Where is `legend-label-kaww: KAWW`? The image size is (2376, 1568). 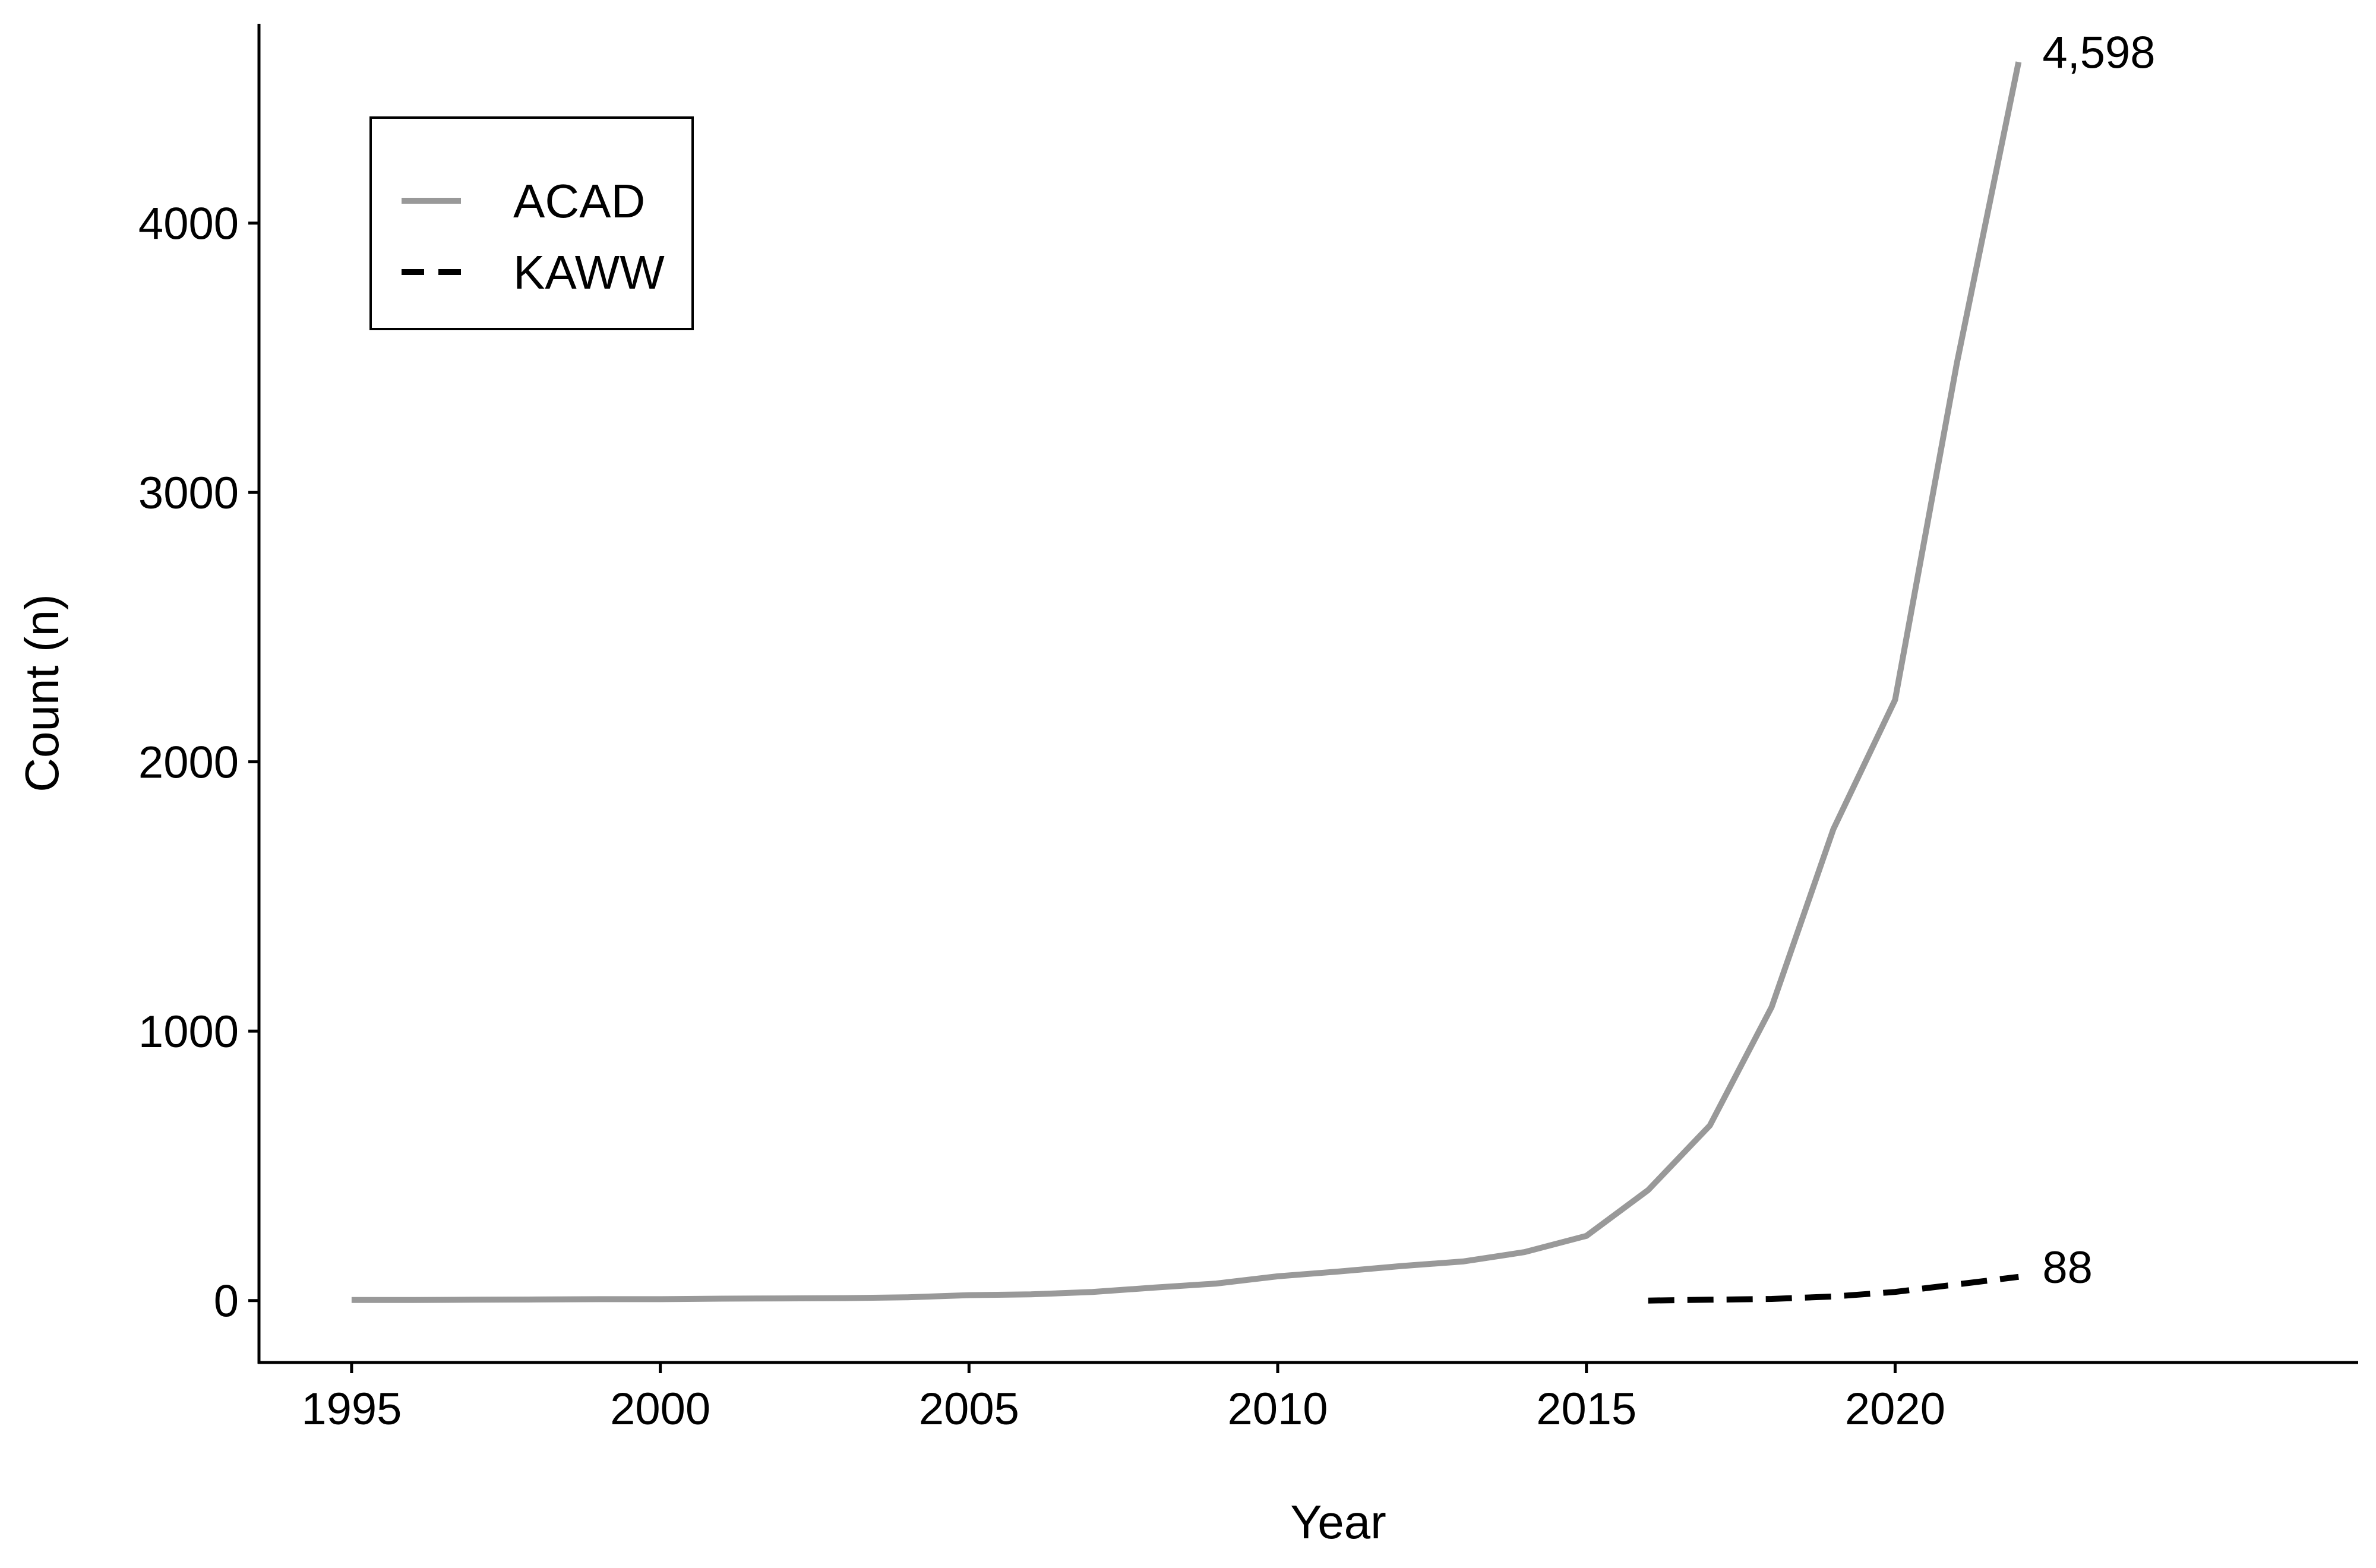
legend-label-kaww: KAWW is located at coordinates (589, 272).